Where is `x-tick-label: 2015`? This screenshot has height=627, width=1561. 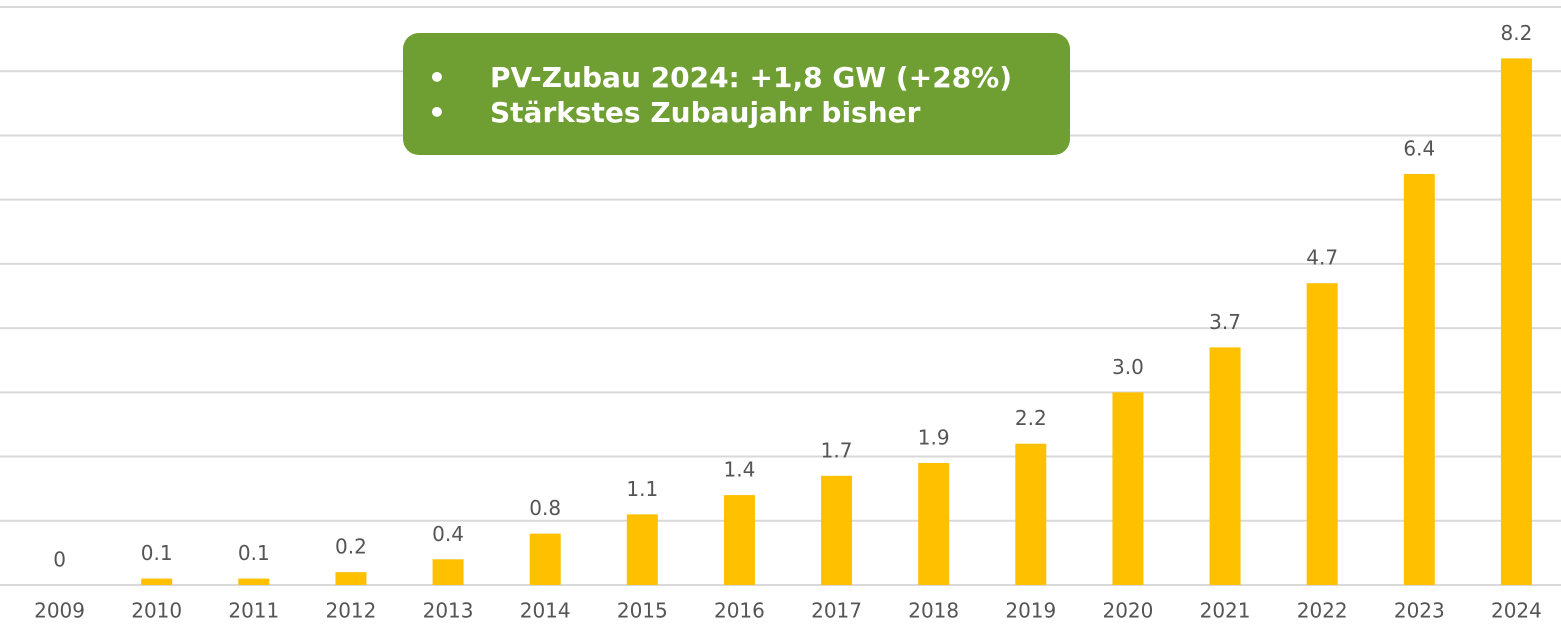
x-tick-label: 2015 is located at coordinates (642, 611).